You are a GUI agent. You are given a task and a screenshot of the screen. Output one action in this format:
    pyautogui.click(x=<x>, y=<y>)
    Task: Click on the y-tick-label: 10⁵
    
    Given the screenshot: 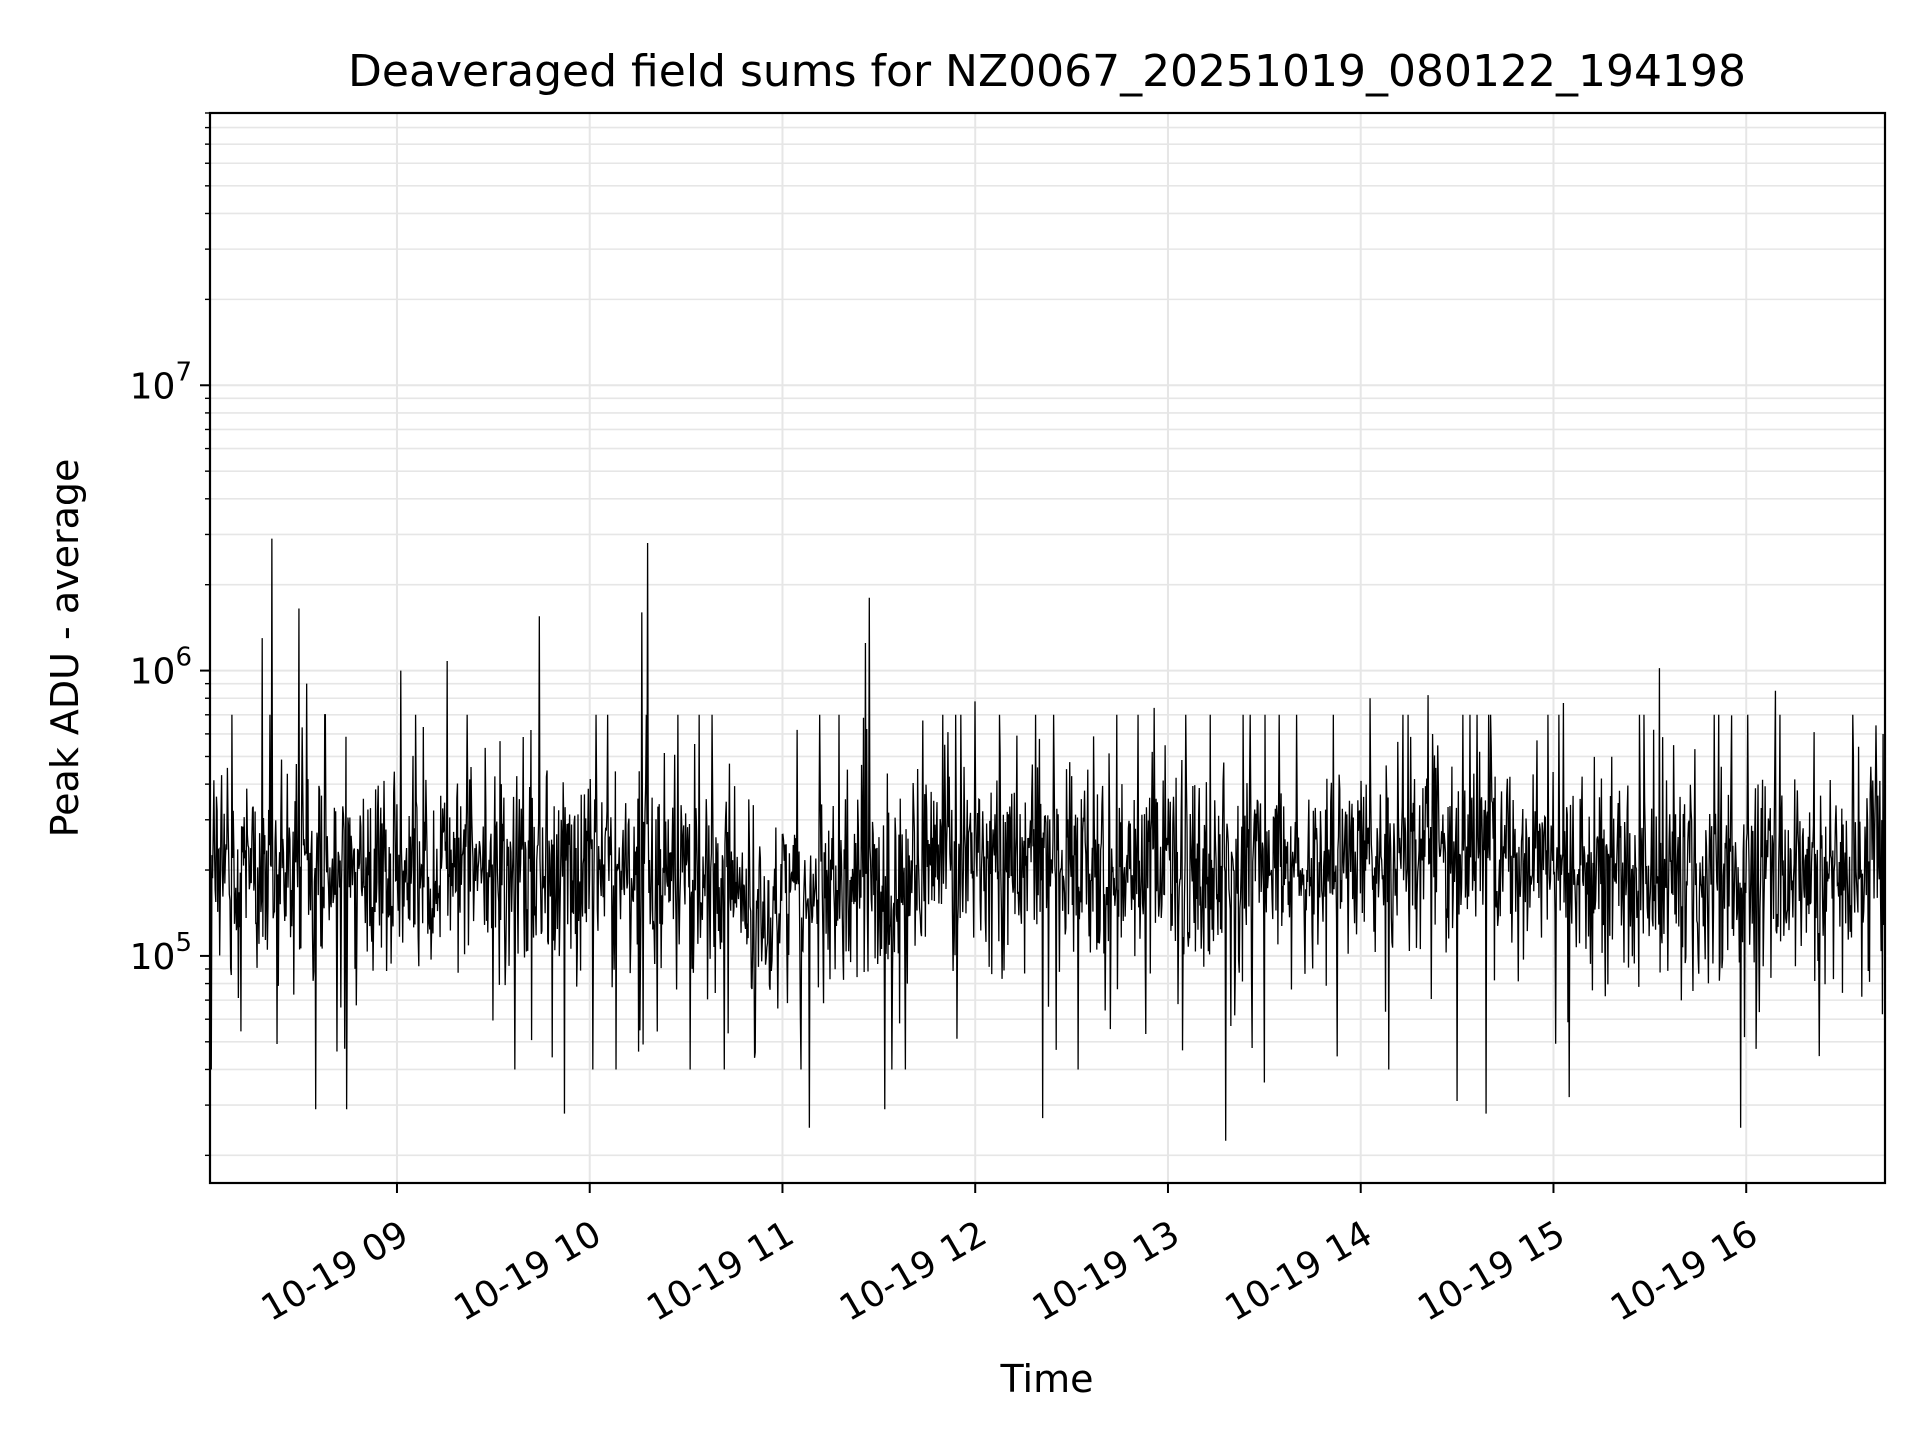 What is the action you would take?
    pyautogui.click(x=161, y=953)
    